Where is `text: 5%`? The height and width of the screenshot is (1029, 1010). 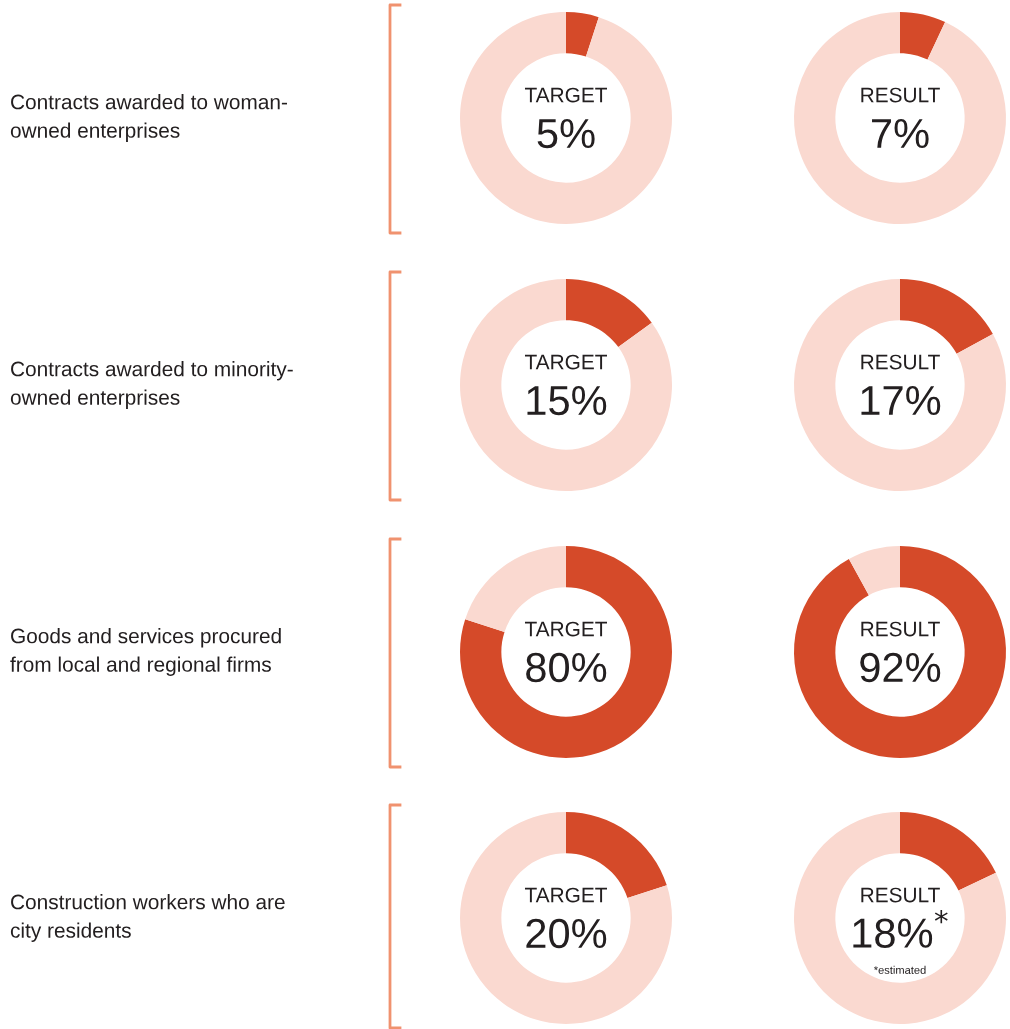 text: 5% is located at coordinates (566, 133).